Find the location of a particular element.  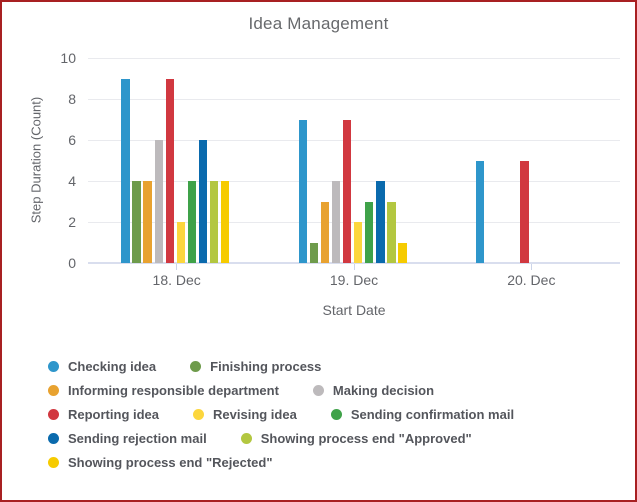

legend-item: Reporting idea is located at coordinates (103, 414).